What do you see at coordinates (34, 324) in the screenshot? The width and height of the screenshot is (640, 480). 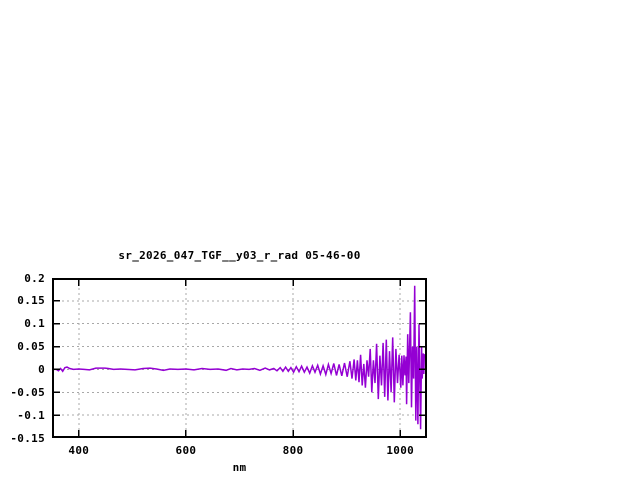 I see `y-tick-label: 0.1` at bounding box center [34, 324].